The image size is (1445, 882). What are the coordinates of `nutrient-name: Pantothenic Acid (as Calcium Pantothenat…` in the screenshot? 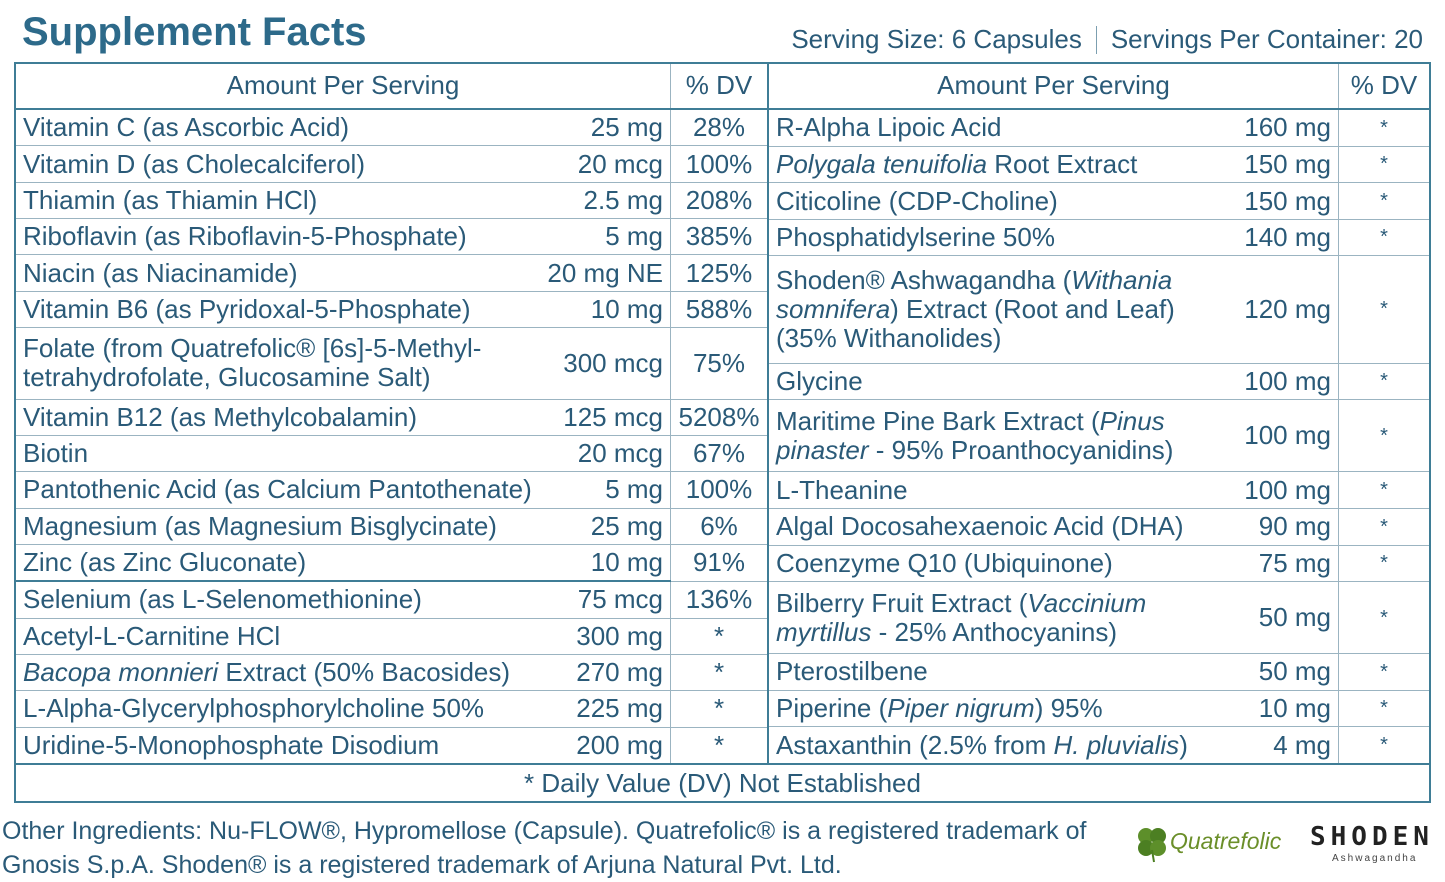 It's located at (280, 490).